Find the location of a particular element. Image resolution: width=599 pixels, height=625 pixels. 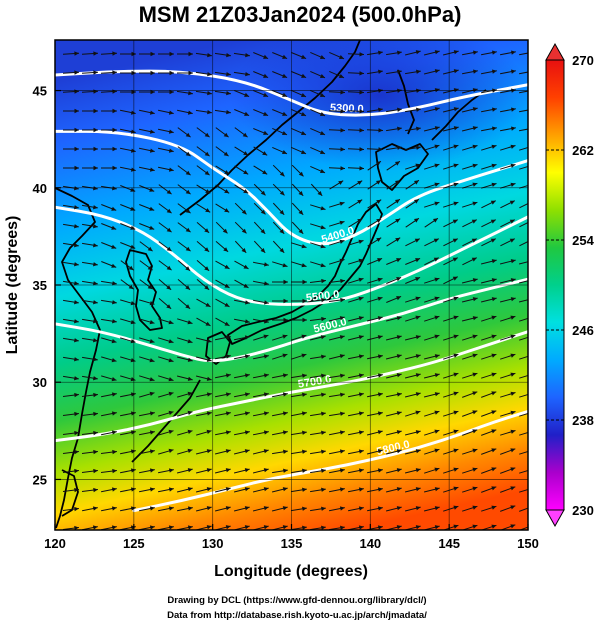

cold-core is located at coordinates (379, 105).